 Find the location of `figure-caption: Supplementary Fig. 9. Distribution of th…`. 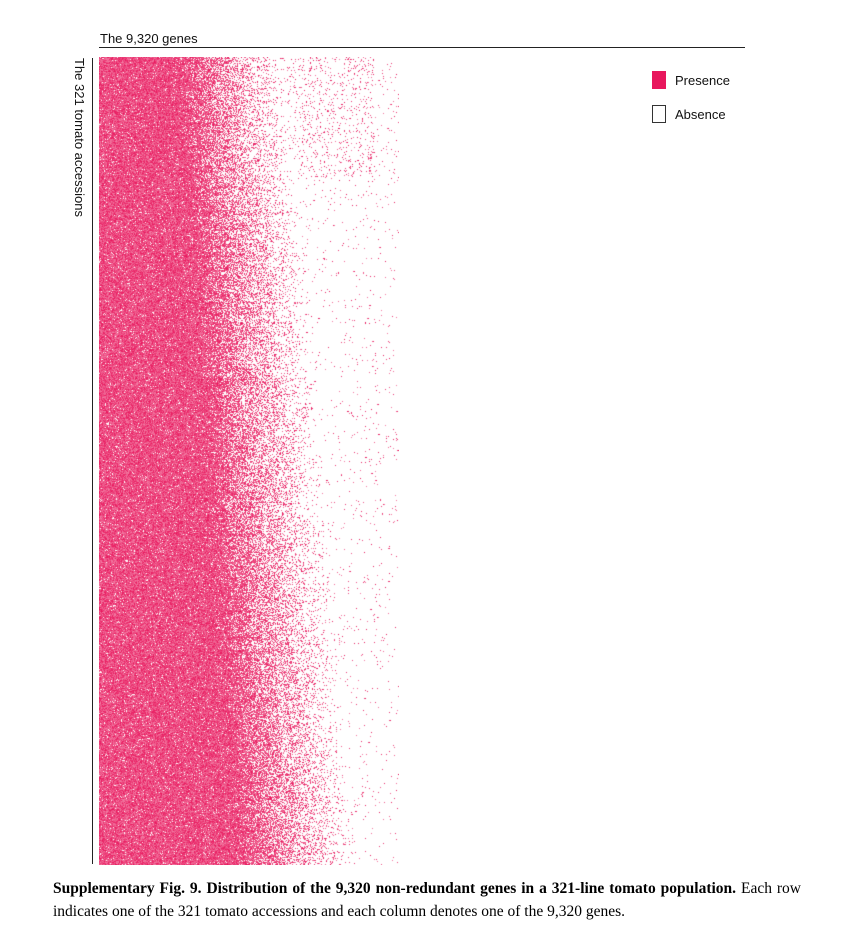

figure-caption: Supplementary Fig. 9. Distribution of th… is located at coordinates (427, 900).